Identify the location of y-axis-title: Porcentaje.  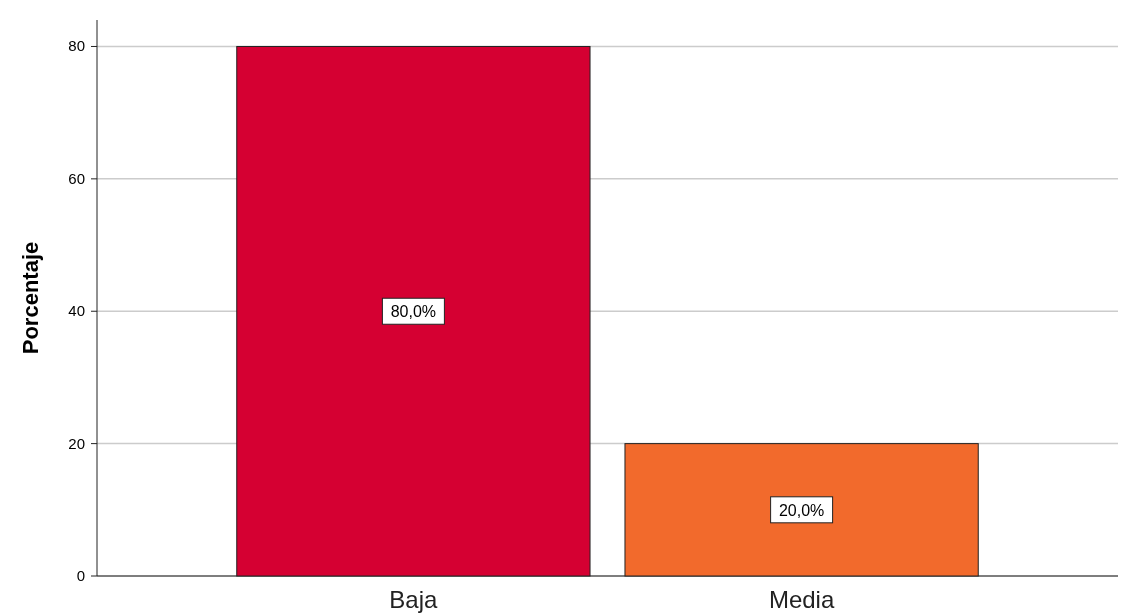
(30, 298).